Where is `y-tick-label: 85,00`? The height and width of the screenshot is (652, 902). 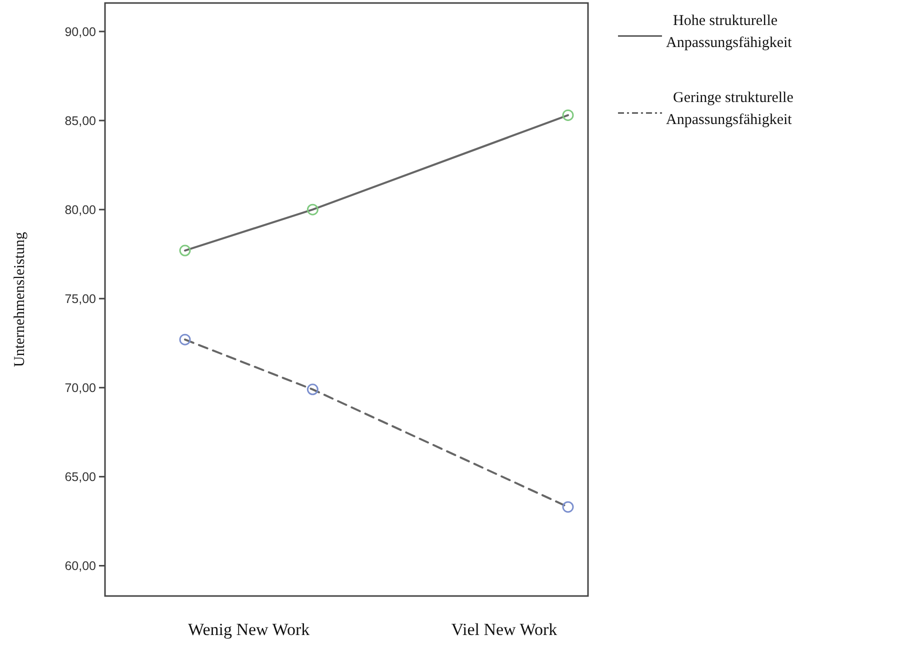
y-tick-label: 85,00 is located at coordinates (80, 121).